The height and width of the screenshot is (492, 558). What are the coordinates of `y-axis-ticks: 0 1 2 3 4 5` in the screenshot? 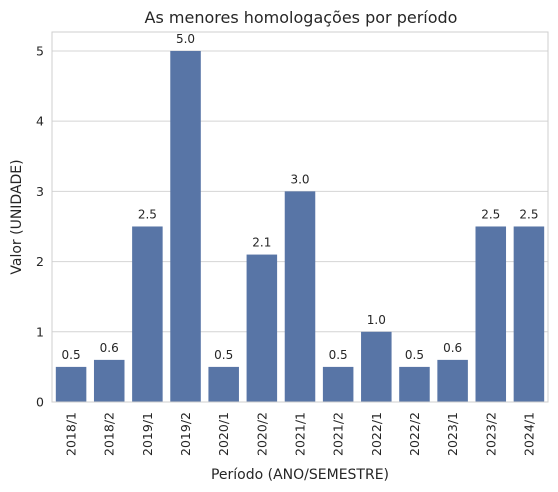 It's located at (40, 226).